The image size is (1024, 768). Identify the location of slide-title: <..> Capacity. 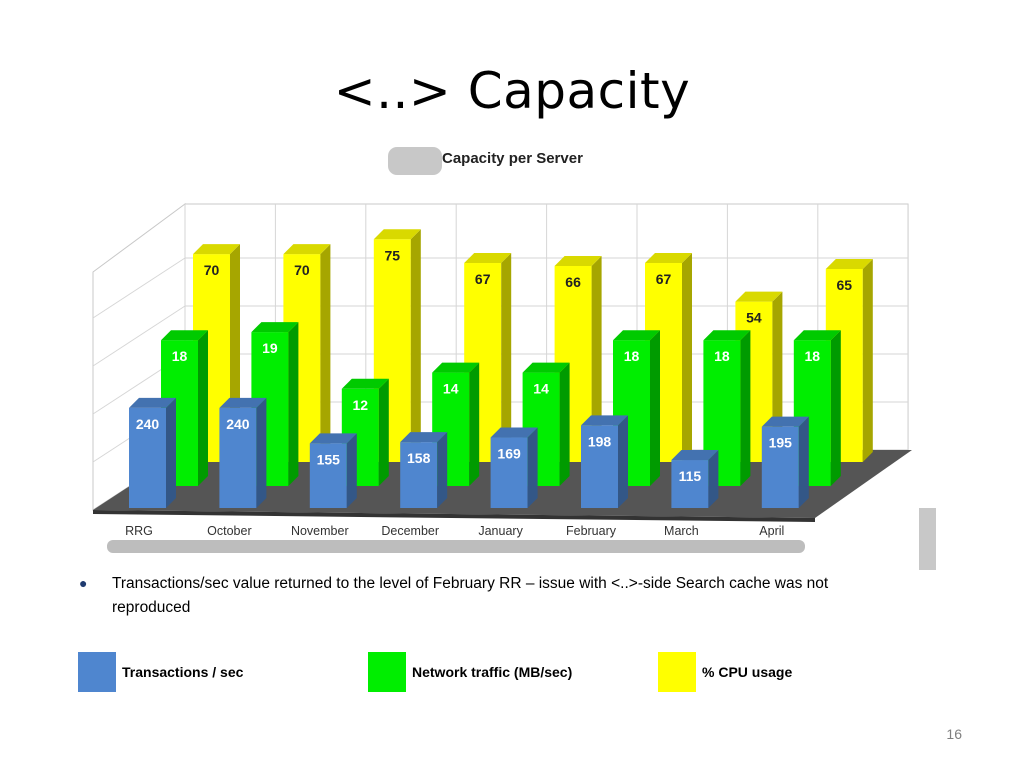
(512, 91).